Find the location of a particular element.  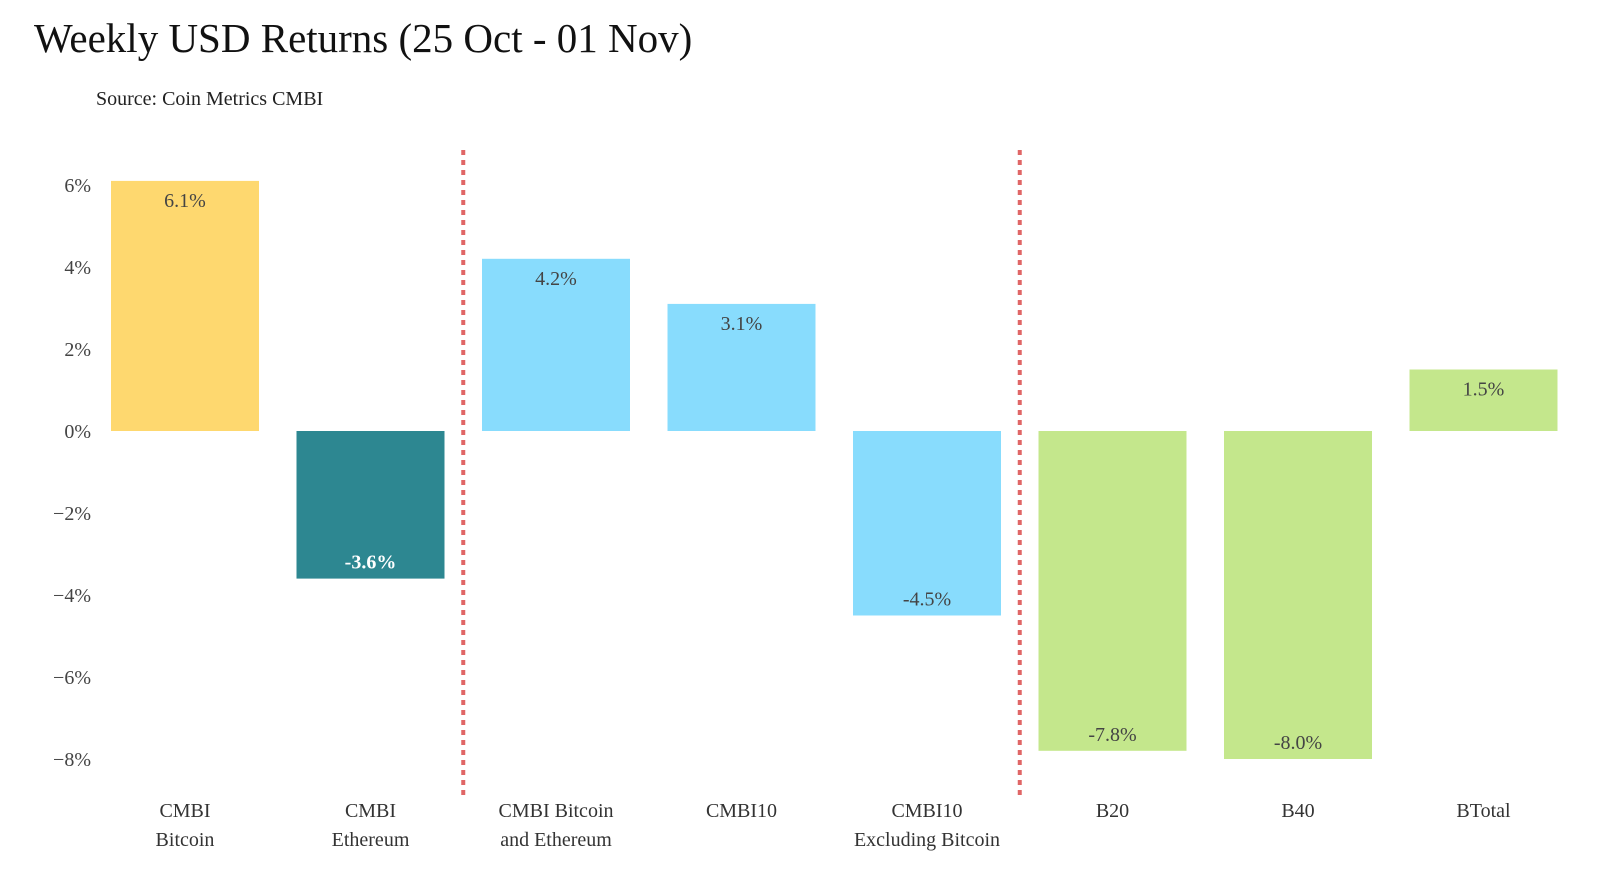

data-label: 3.1% is located at coordinates (742, 324).